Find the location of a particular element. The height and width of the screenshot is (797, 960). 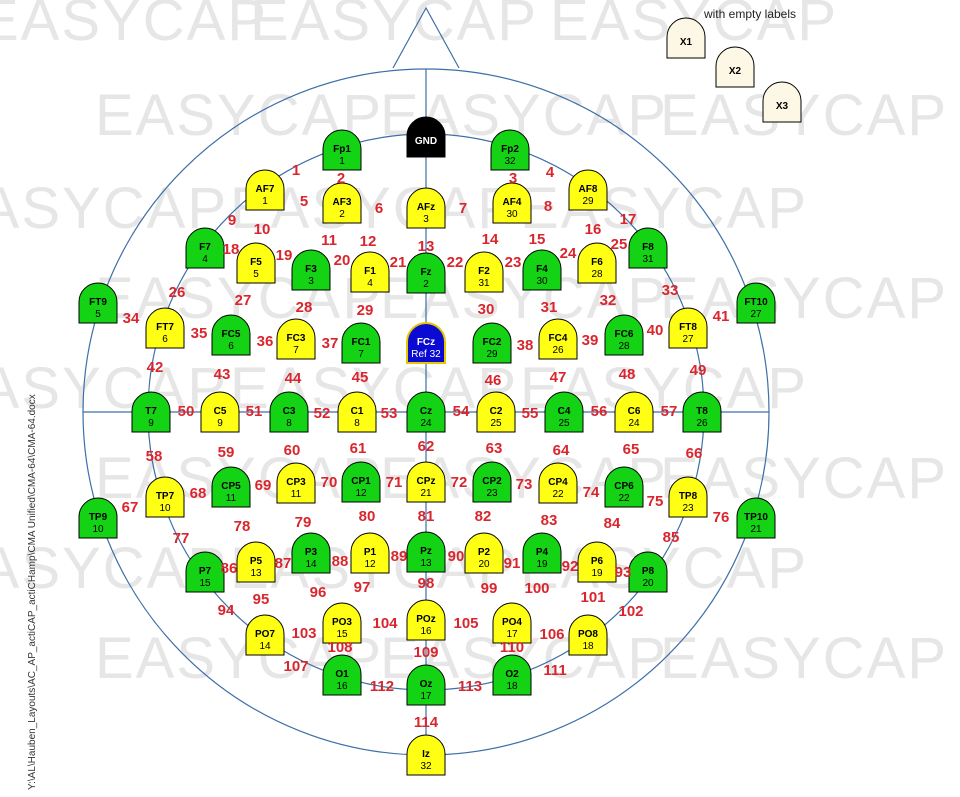

cable-number: 3 is located at coordinates (513, 178).